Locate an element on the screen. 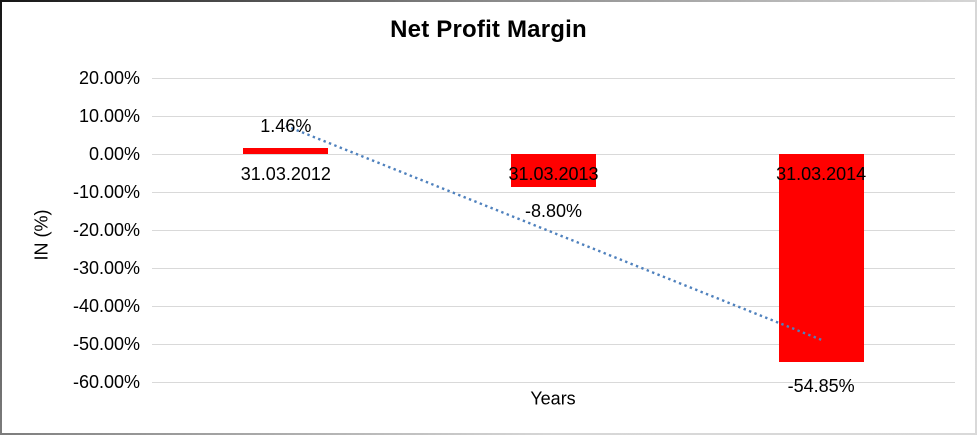  y-tick-label: -30.00% is located at coordinates (106, 268).